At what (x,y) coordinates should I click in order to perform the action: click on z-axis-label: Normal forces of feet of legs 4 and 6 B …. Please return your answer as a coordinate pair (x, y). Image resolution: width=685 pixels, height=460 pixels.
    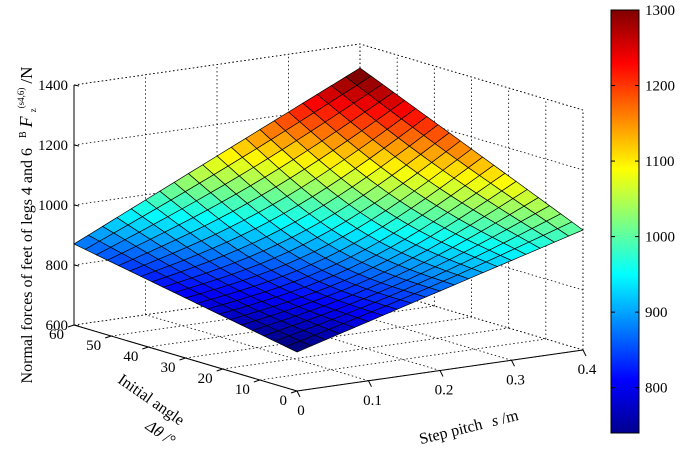
    Looking at the image, I should click on (25, 225).